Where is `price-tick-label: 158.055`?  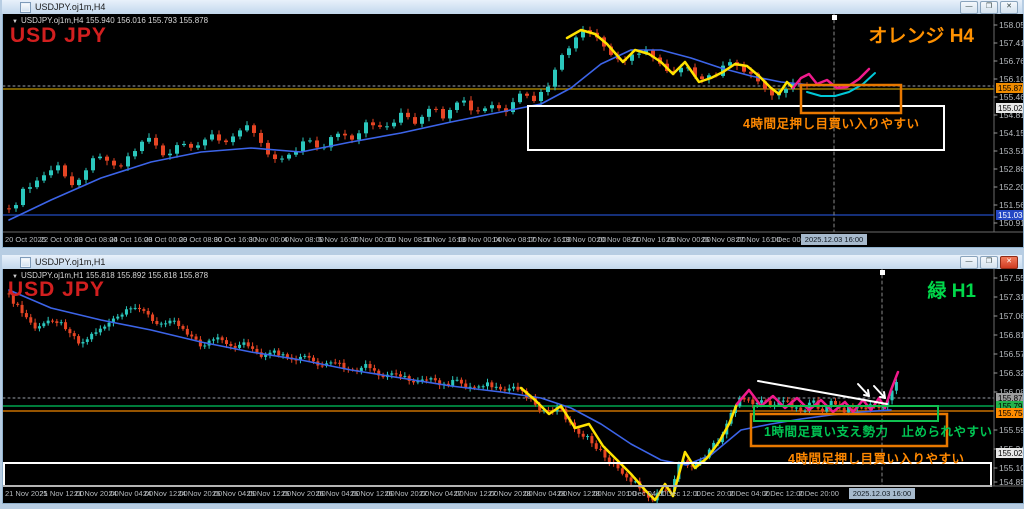 price-tick-label: 158.055 is located at coordinates (1011, 25).